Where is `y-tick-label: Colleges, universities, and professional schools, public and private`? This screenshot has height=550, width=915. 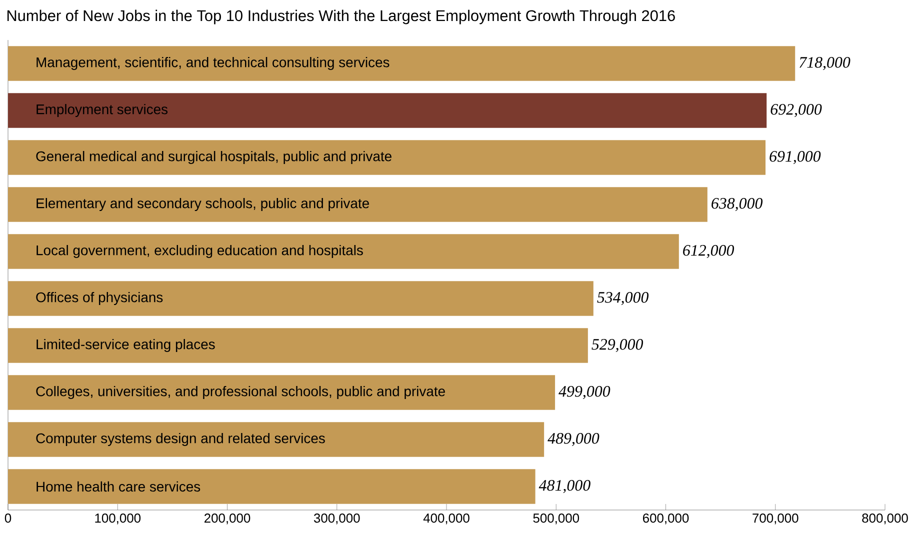
y-tick-label: Colleges, universities, and professional schools, public and private is located at coordinates (240, 393).